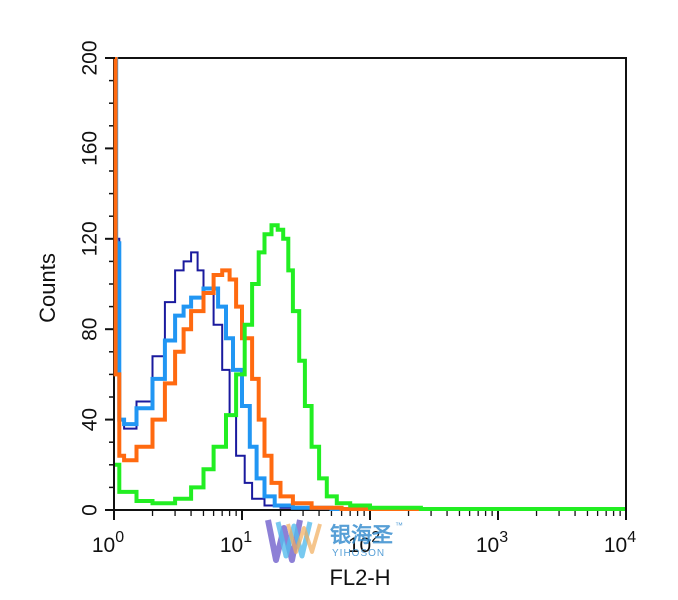  I want to click on x-tick-label: 10⁰, so click(108, 543).